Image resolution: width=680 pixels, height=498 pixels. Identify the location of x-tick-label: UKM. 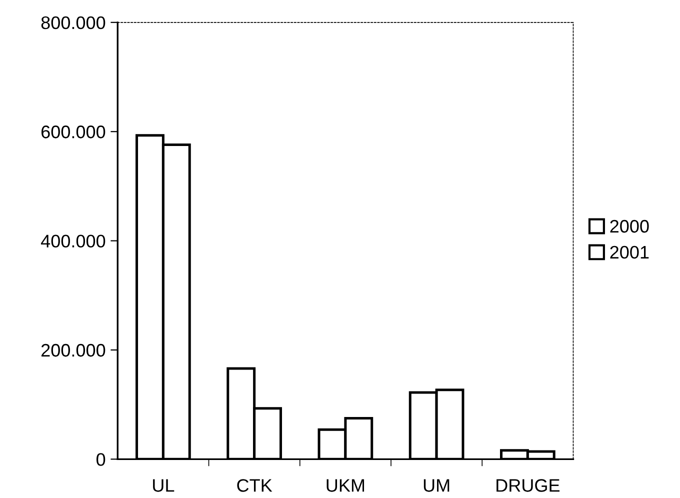
(345, 485).